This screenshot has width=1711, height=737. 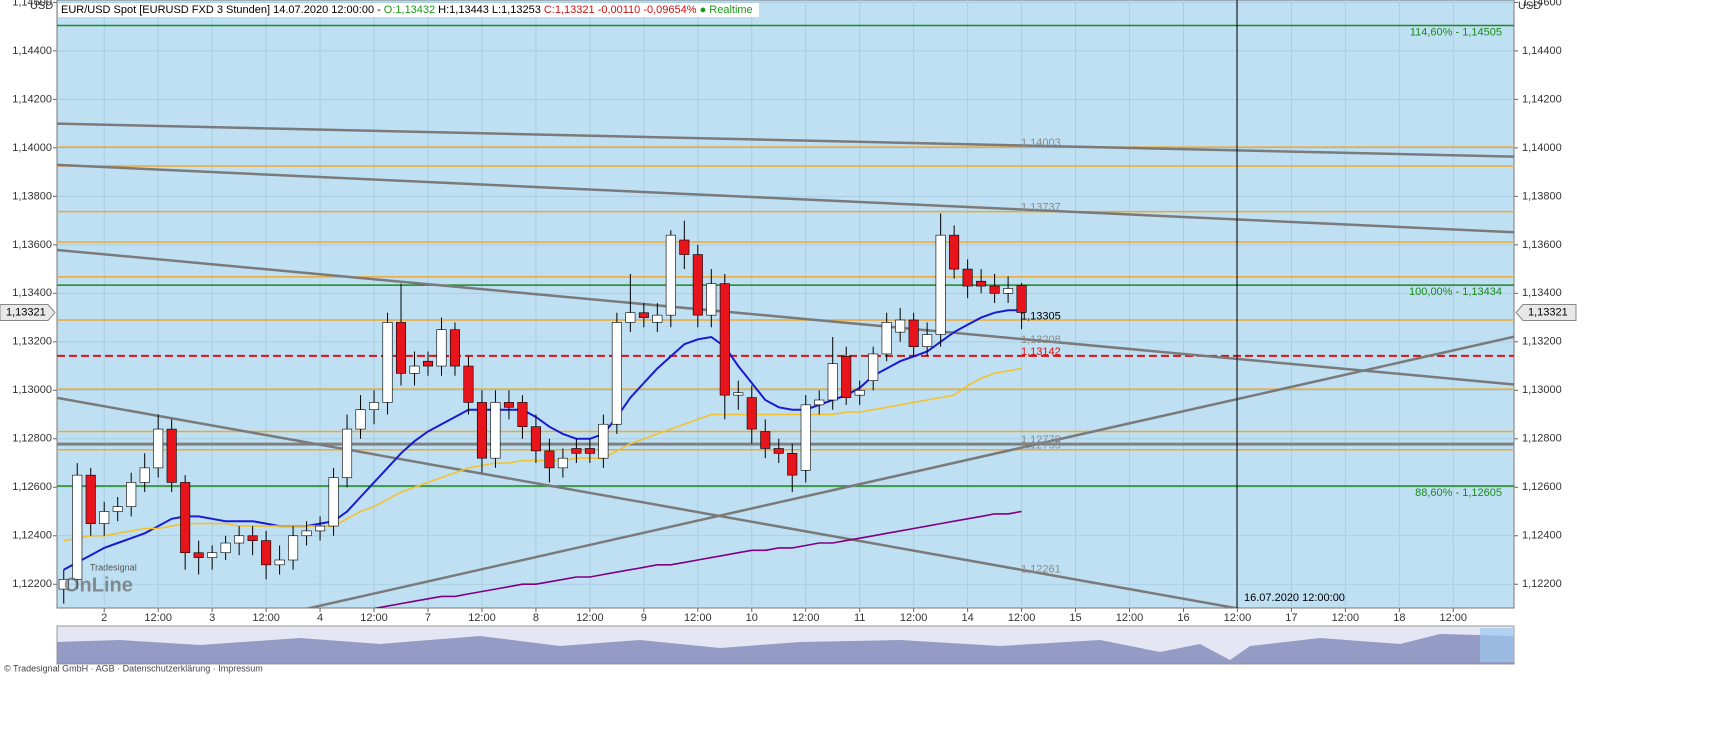 I want to click on last-price-label-right: 1,13321, so click(x=1548, y=312).